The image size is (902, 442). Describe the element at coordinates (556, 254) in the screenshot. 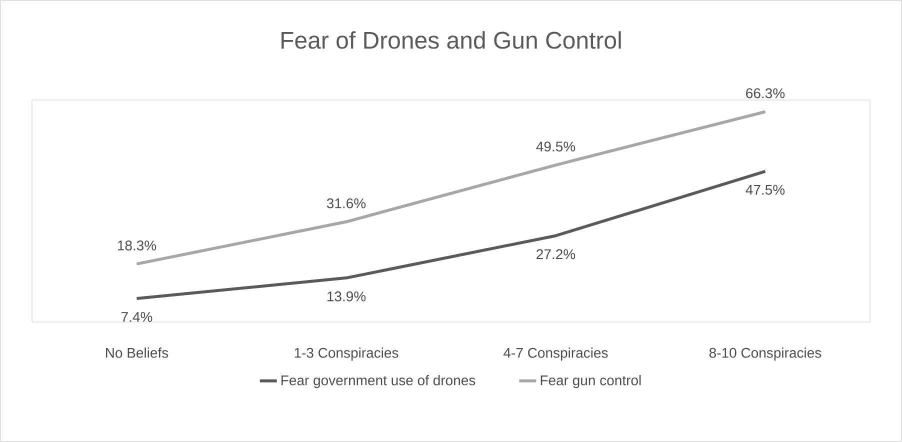

I see `data-label: 27.2%` at that location.